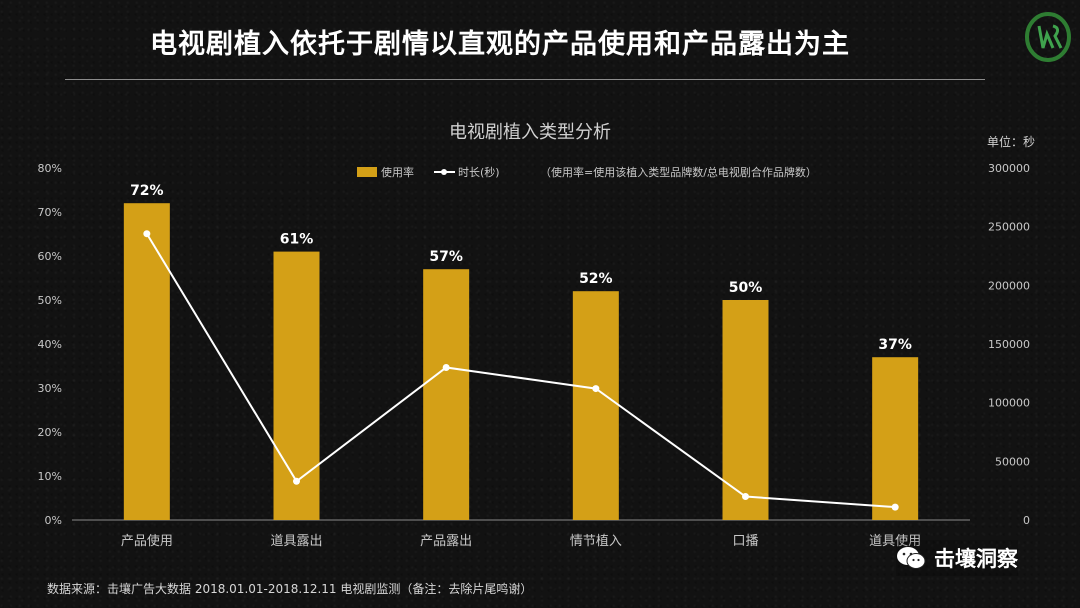 The width and height of the screenshot is (1080, 608). What do you see at coordinates (50, 388) in the screenshot?
I see `y-tick-label: 30%` at bounding box center [50, 388].